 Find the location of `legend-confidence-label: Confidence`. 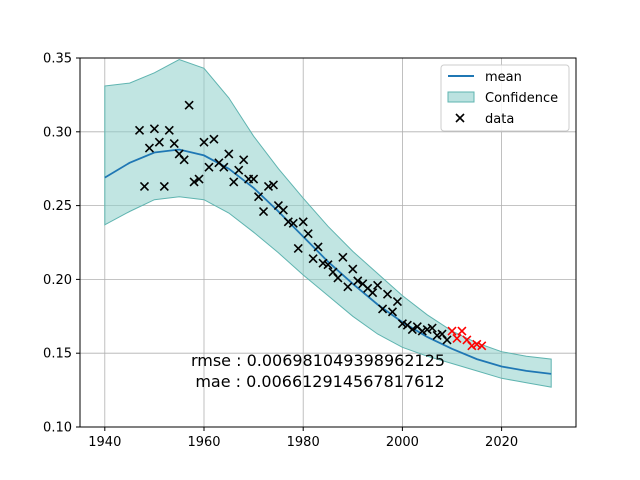

legend-confidence-label: Confidence is located at coordinates (521, 98).